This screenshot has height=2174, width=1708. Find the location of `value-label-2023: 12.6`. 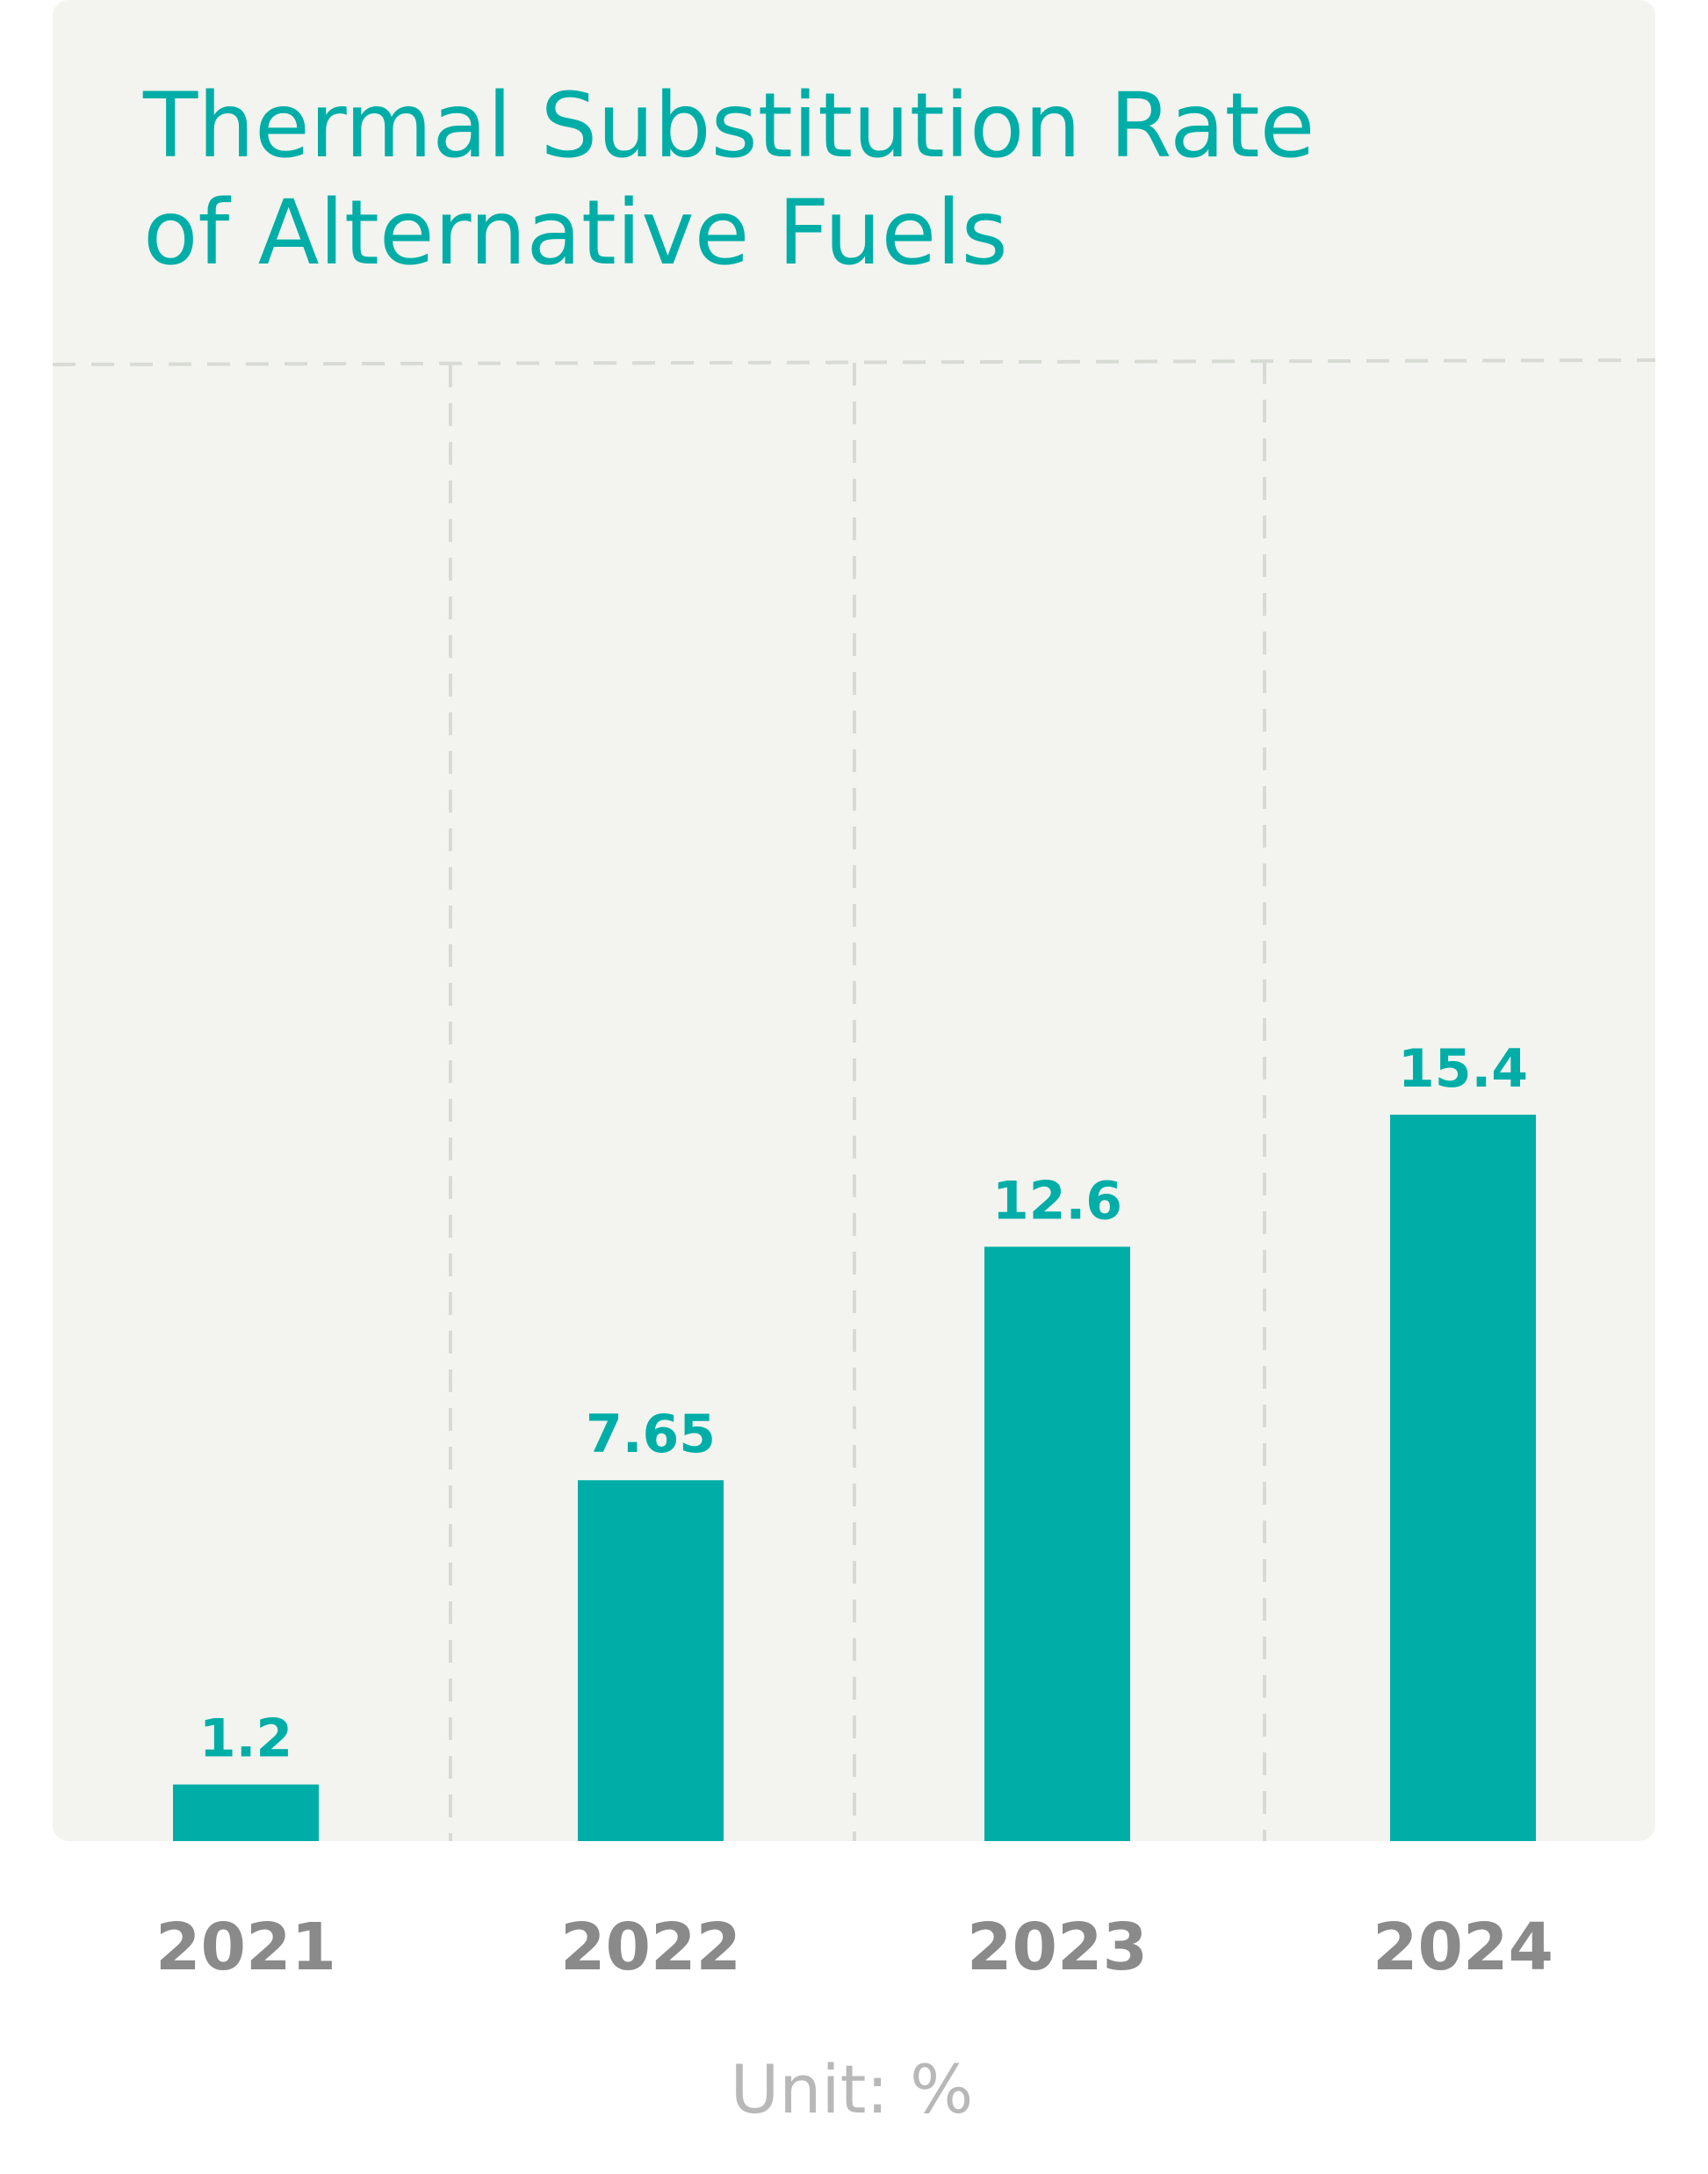

value-label-2023: 12.6 is located at coordinates (1057, 1200).